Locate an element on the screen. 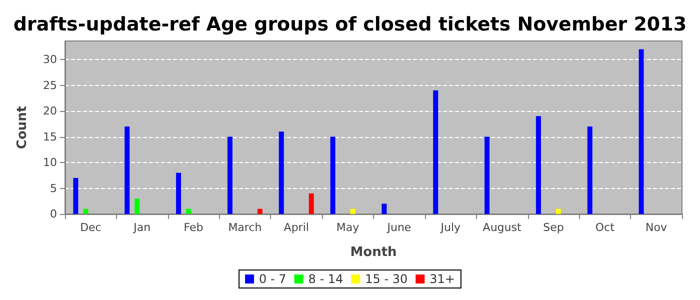 The image size is (700, 300). x-tick-label: August is located at coordinates (502, 227).